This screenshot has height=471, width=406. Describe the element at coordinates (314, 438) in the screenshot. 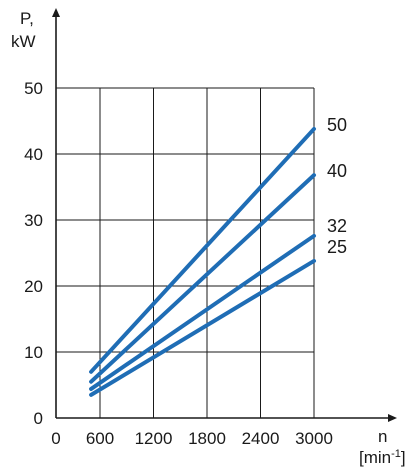

I see `x-tick-label: 3000` at that location.